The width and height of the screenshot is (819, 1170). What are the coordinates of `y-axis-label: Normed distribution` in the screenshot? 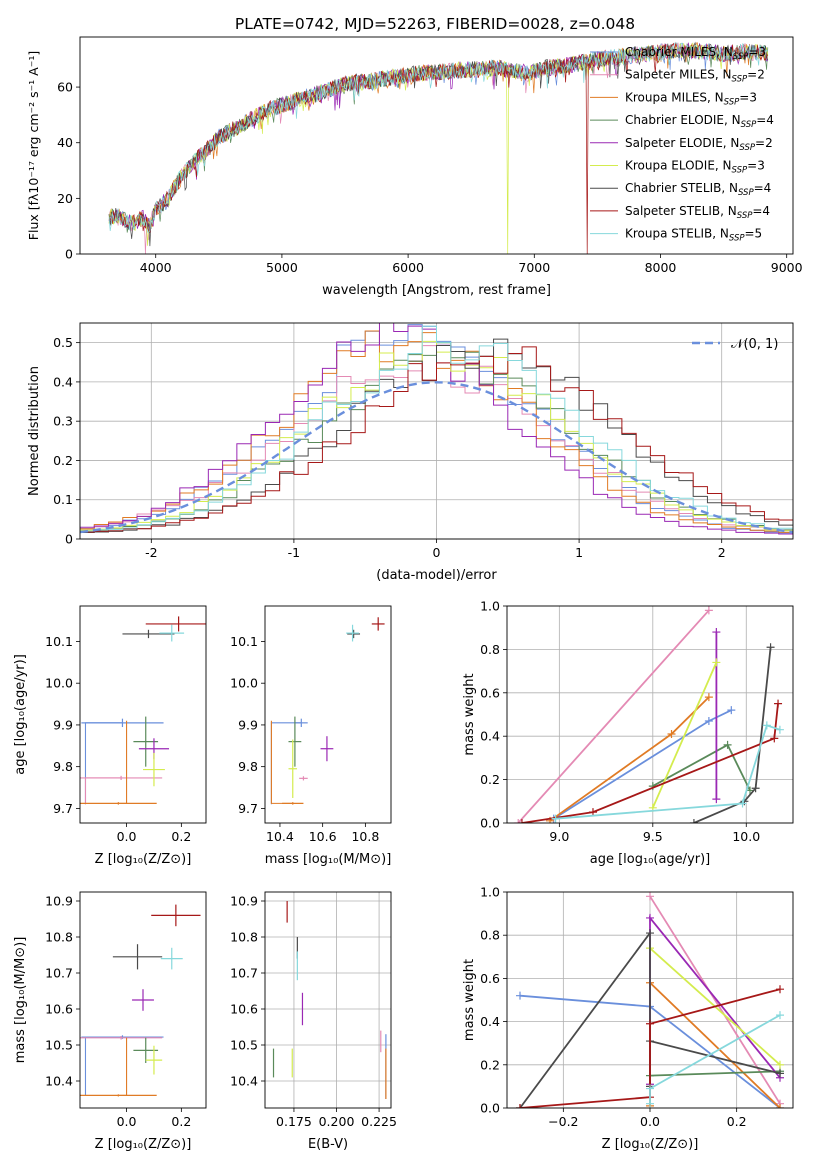 It's located at (34, 431).